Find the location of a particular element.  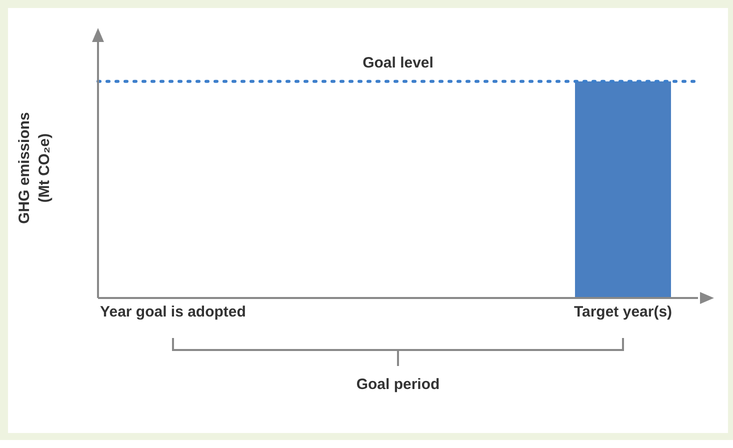

text: Goal period is located at coordinates (398, 384).